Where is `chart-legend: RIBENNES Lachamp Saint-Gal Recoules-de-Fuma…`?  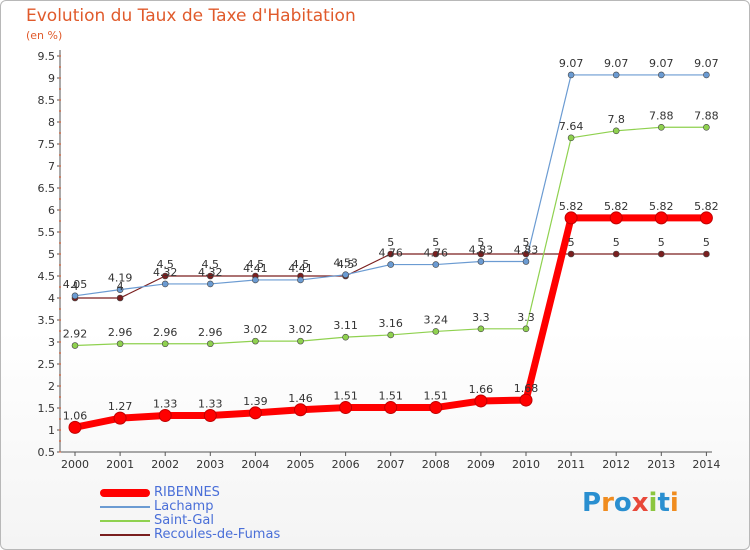 chart-legend: RIBENNES Lachamp Saint-Gal Recoules-de-Fuma… is located at coordinates (190, 514).